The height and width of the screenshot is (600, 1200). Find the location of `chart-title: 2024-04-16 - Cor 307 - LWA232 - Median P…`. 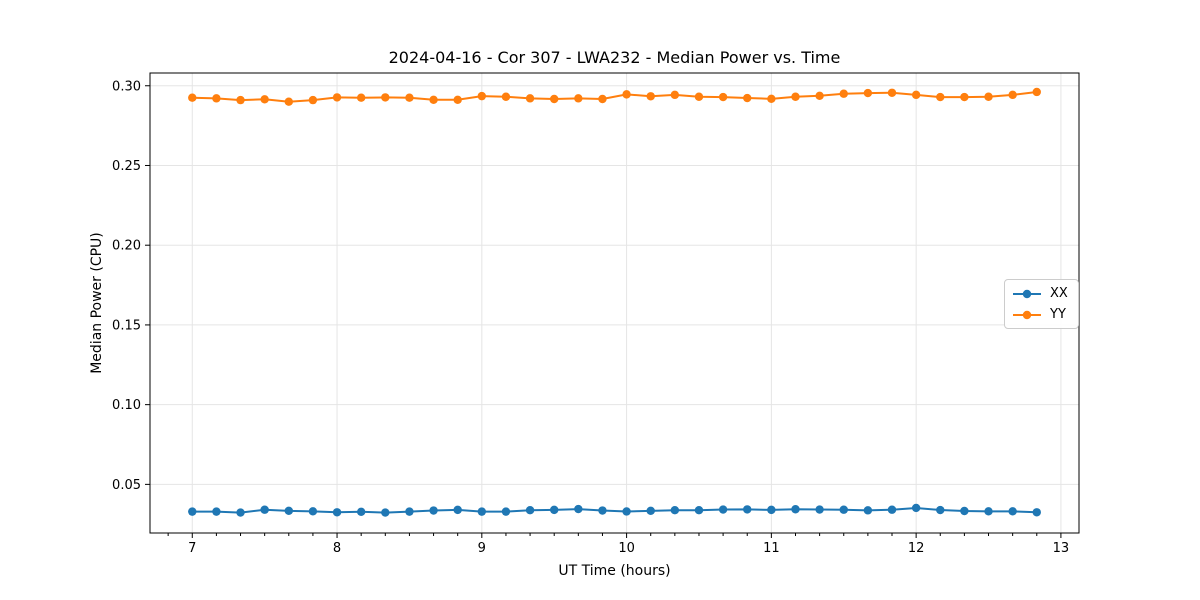

chart-title: 2024-04-16 - Cor 307 - LWA232 - Median P… is located at coordinates (614, 57).